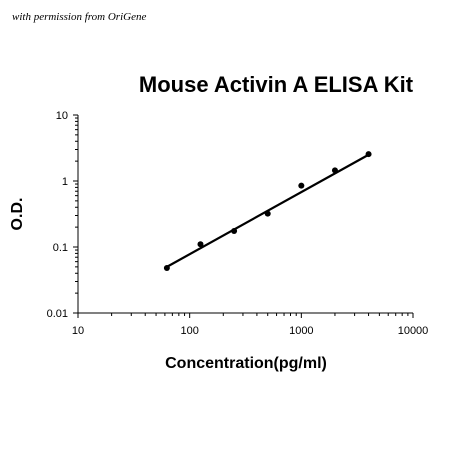 This screenshot has height=455, width=450. I want to click on x-tick-label: 1000, so click(301, 331).